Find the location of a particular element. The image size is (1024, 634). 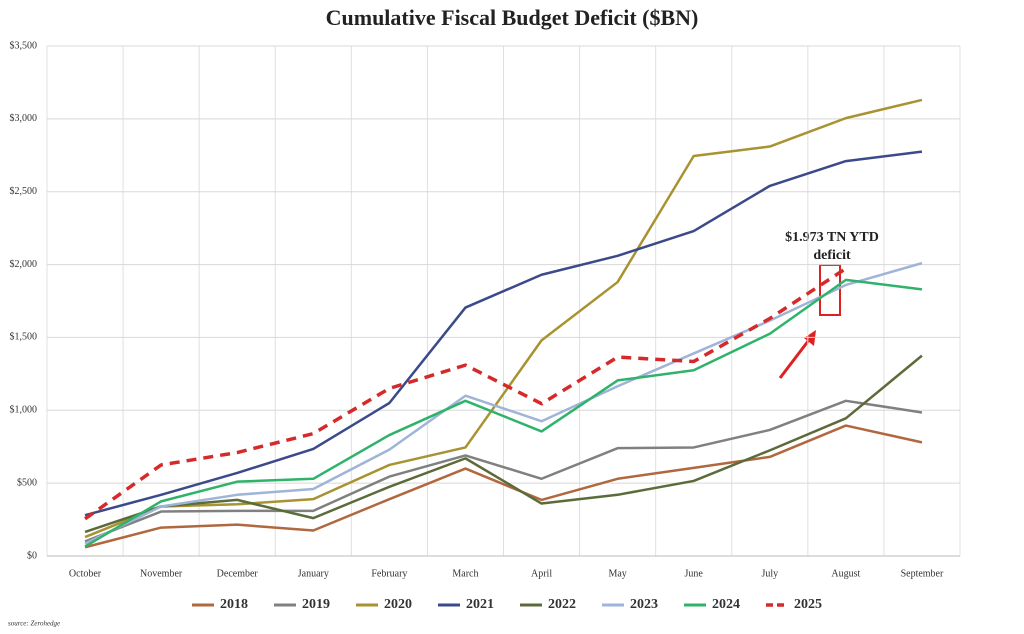

x-tick-label: February is located at coordinates (389, 573).